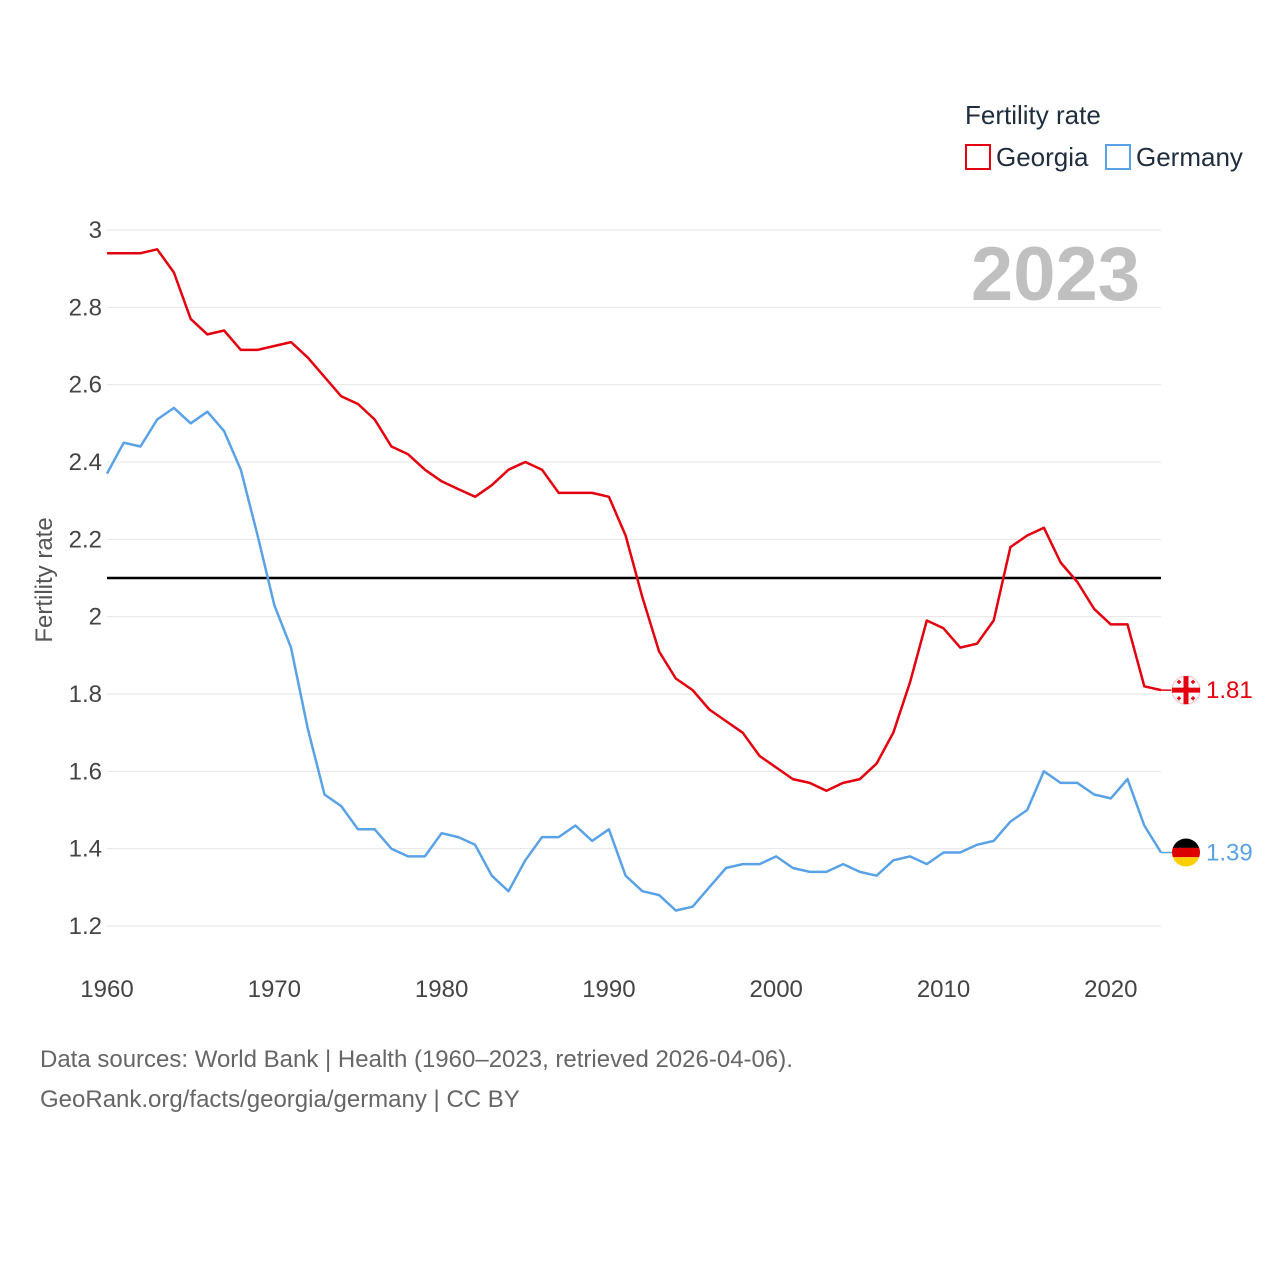 This screenshot has height=1280, width=1280. Describe the element at coordinates (106, 989) in the screenshot. I see `x-tick-label: 1960` at that location.